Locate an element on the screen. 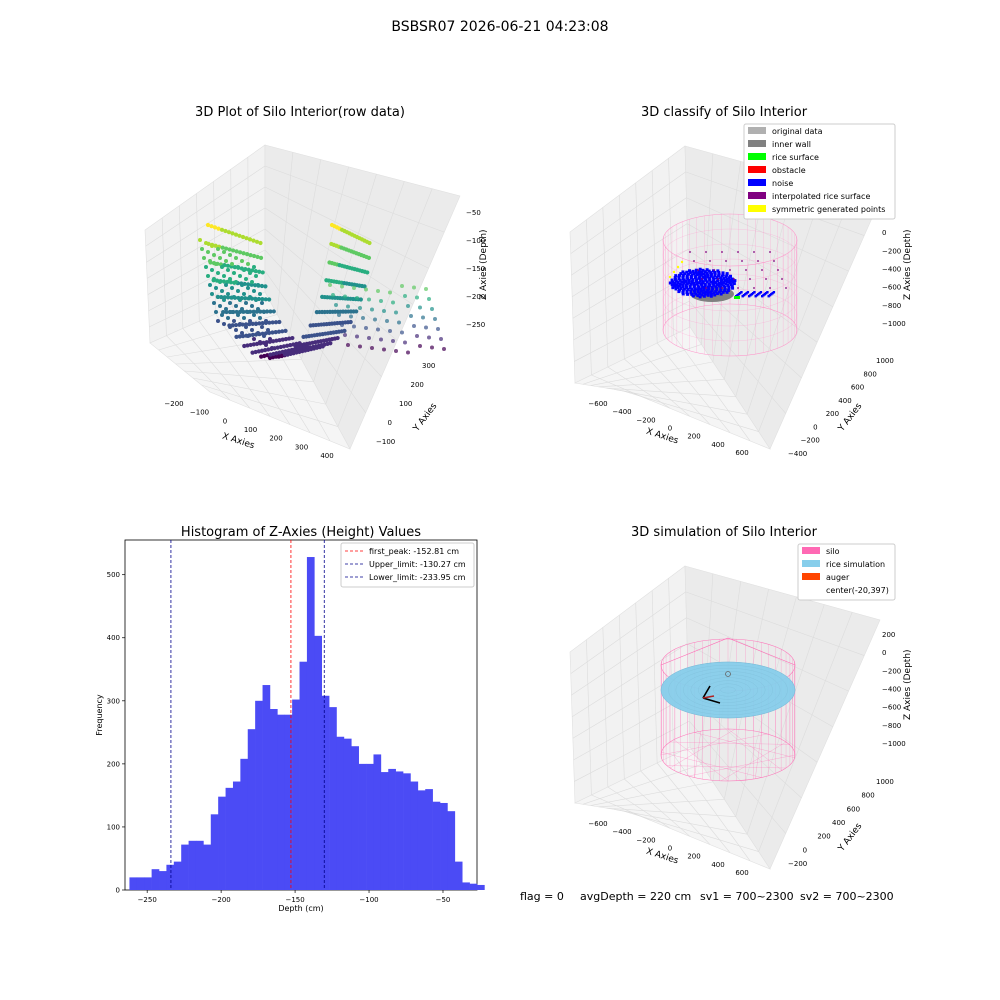 This screenshot has height=1000, width=1000. tick-label: −600 is located at coordinates (597, 824).